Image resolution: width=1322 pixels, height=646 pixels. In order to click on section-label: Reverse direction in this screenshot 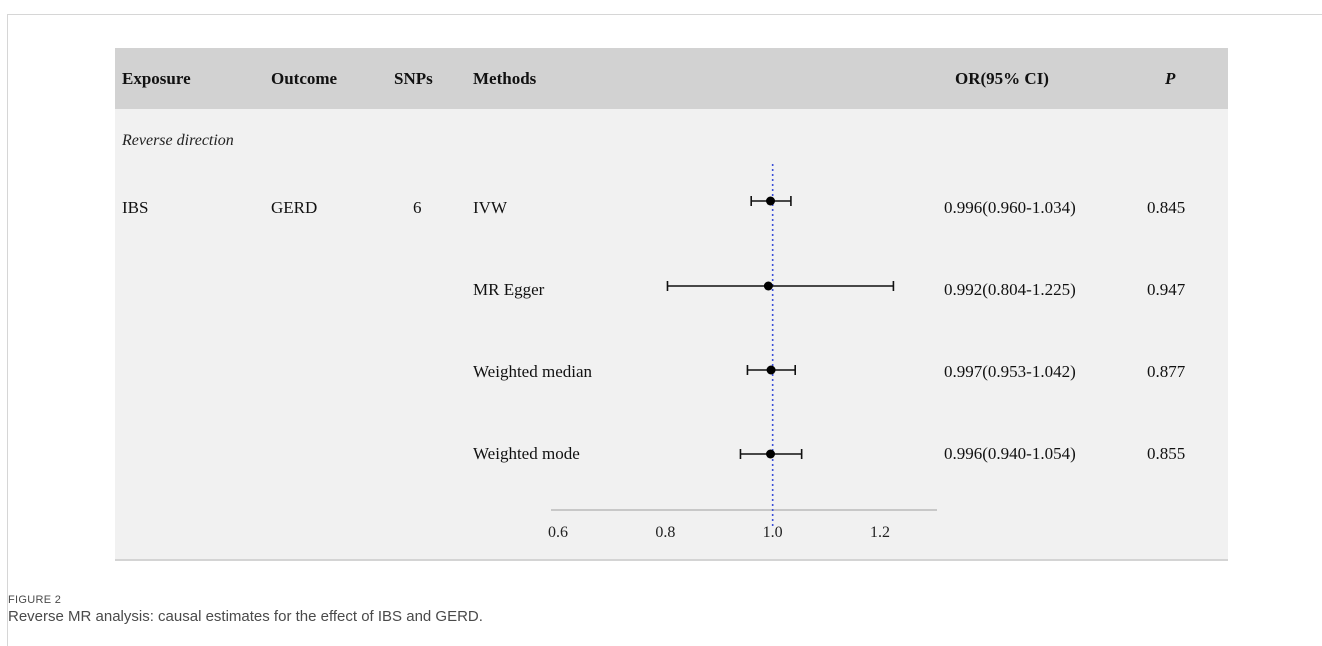, I will do `click(178, 140)`.